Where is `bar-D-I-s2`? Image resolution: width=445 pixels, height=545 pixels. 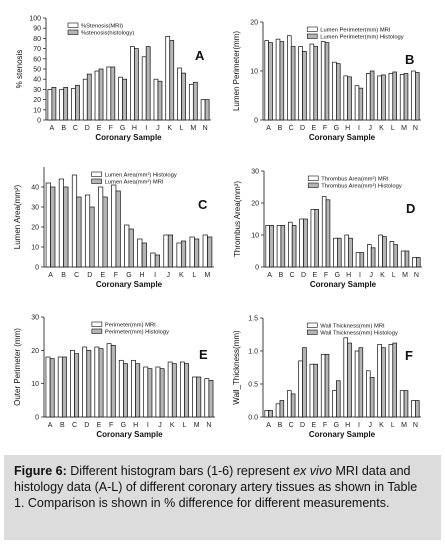 bar-D-I-s2 is located at coordinates (362, 260).